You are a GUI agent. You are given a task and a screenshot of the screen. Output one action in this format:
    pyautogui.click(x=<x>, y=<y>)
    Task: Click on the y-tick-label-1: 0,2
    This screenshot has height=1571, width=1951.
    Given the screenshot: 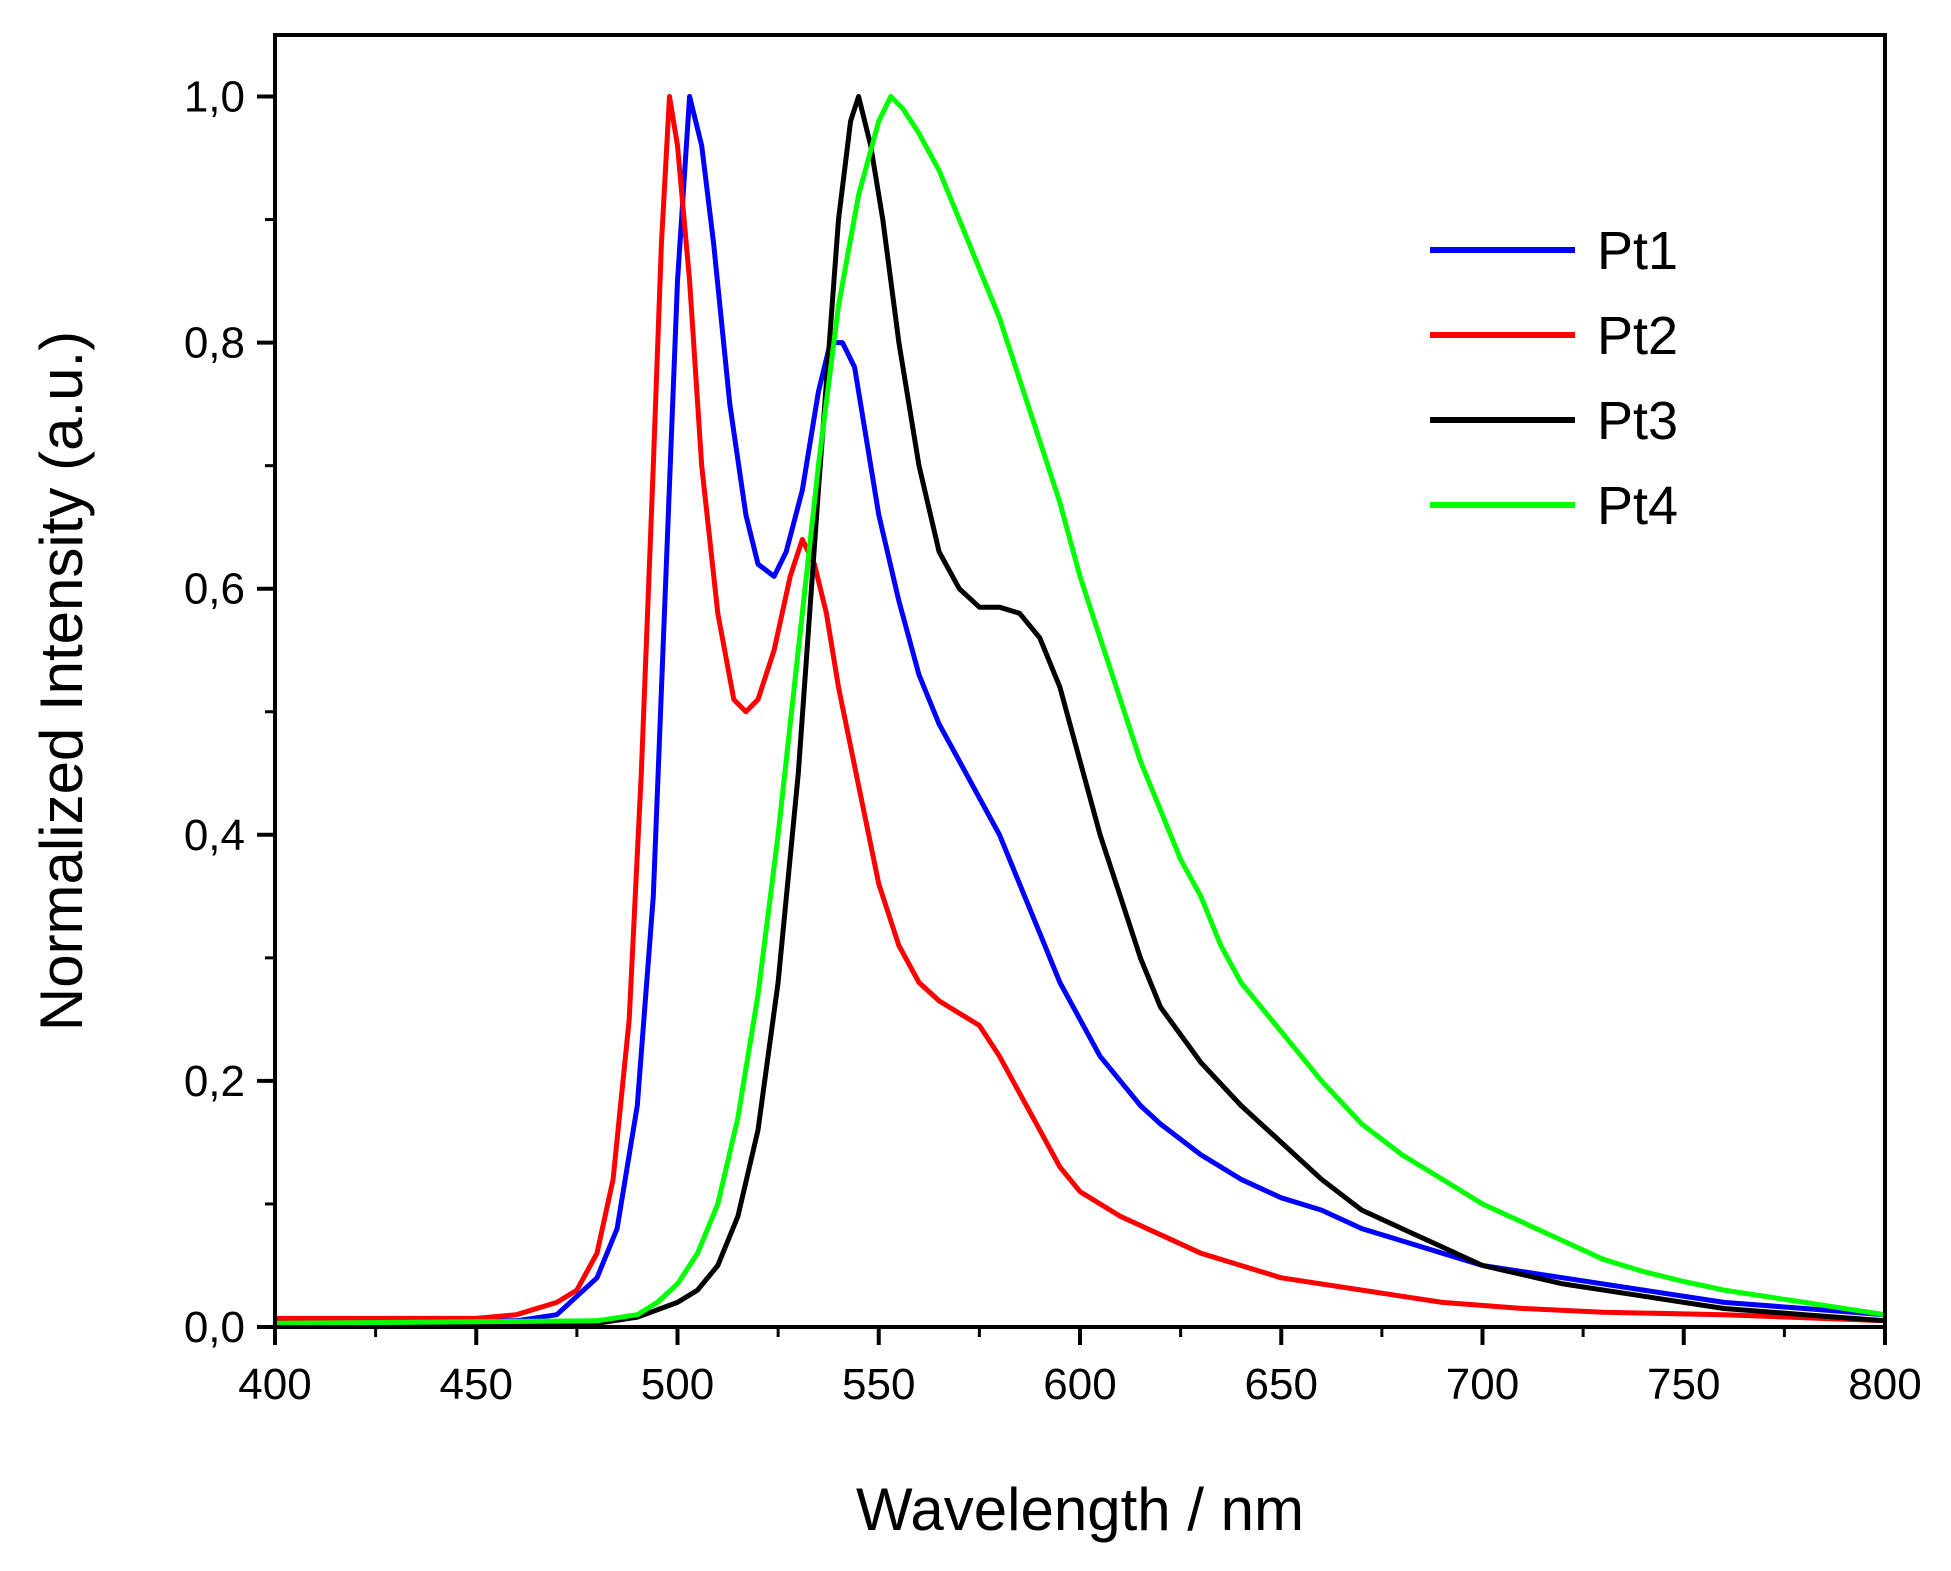 What is the action you would take?
    pyautogui.click(x=214, y=1081)
    